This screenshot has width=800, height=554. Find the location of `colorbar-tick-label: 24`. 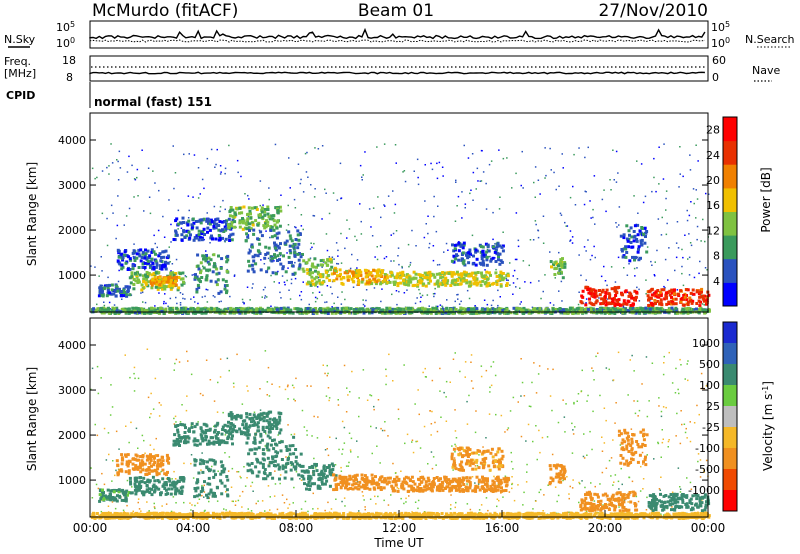

colorbar-tick-label: 24 is located at coordinates (713, 155).